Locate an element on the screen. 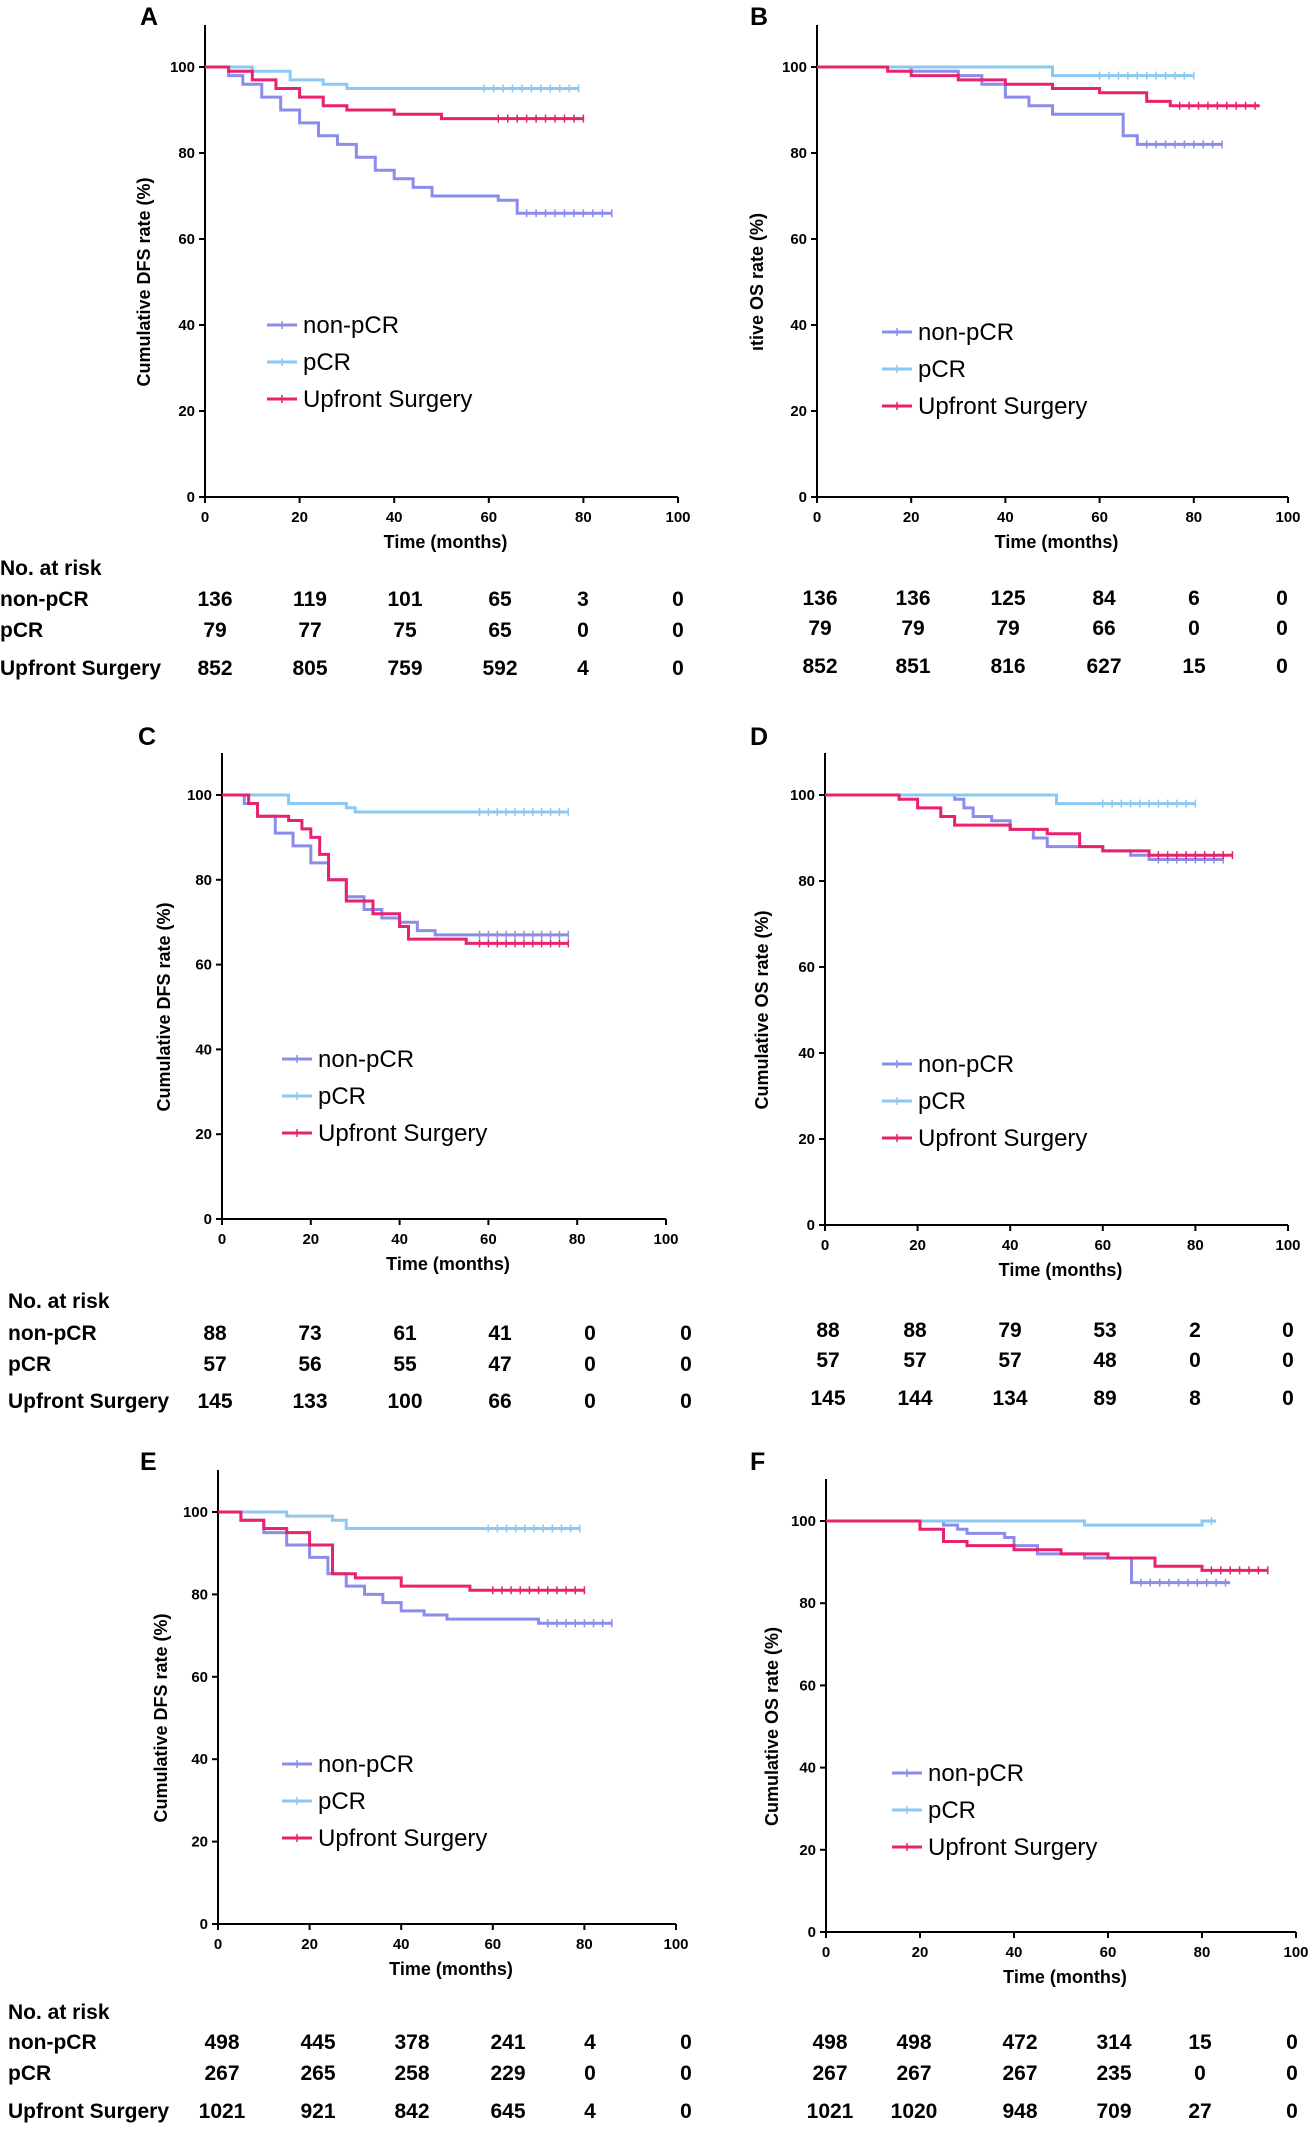  km-curve-non-pcr is located at coordinates (408, 140).